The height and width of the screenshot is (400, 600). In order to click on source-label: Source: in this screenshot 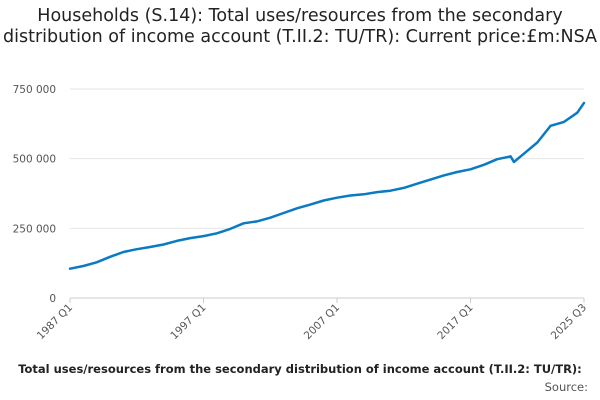, I will do `click(566, 387)`.